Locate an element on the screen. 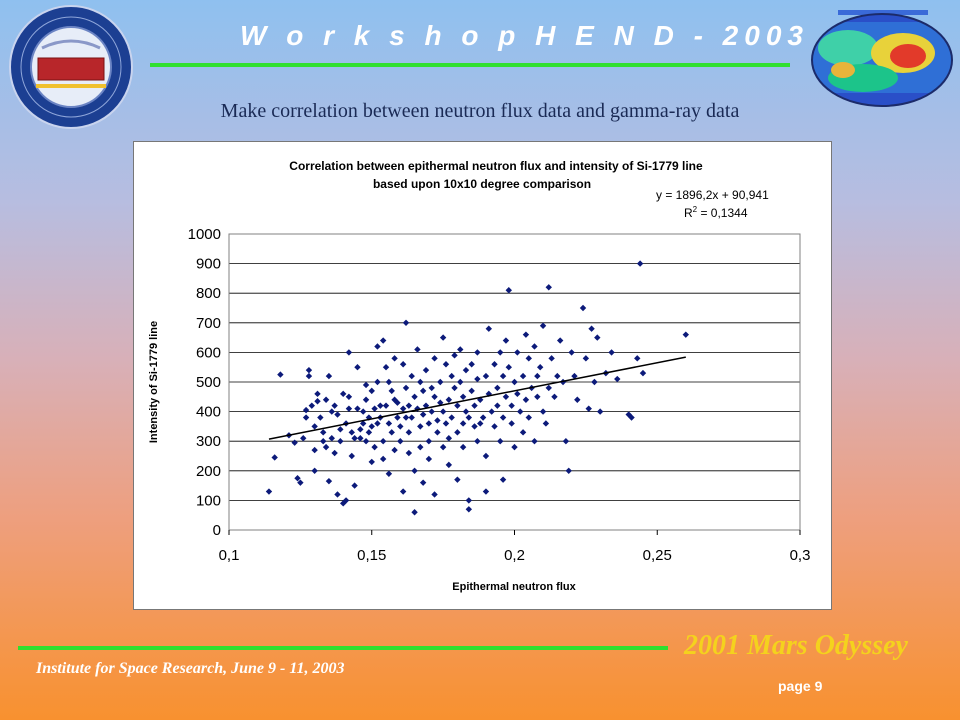 This screenshot has height=720, width=960. y-tick-label: 800 is located at coordinates (208, 293).